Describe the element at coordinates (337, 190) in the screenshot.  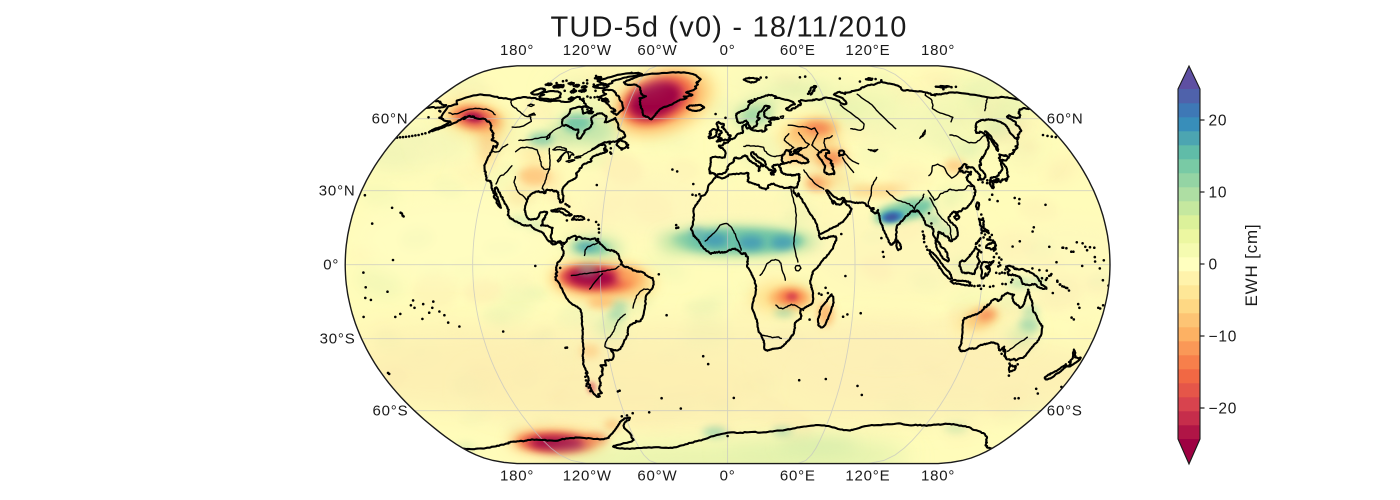
I see `svg-text: 30°N` at that location.